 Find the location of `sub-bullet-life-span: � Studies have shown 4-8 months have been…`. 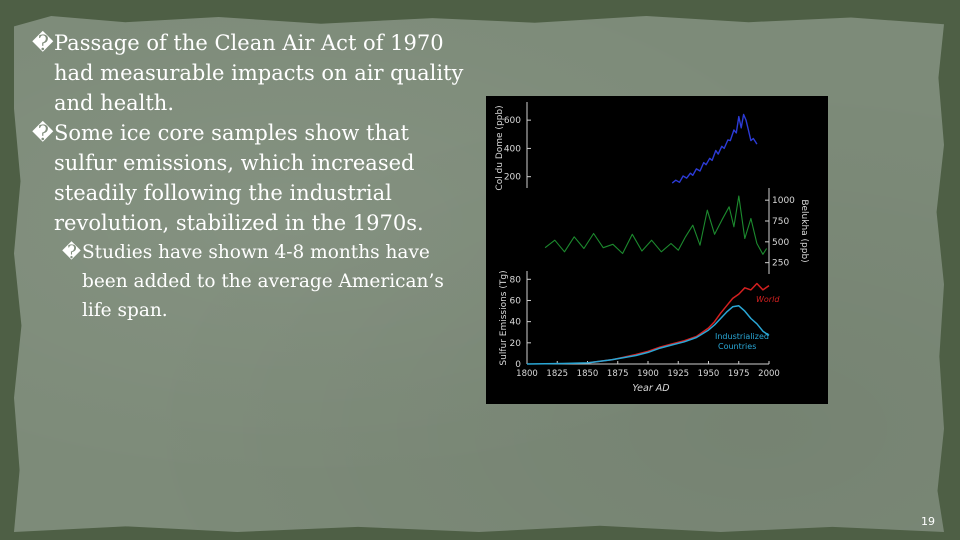

sub-bullet-life-span: � Studies have shown 4-8 months have been… is located at coordinates (267, 281).